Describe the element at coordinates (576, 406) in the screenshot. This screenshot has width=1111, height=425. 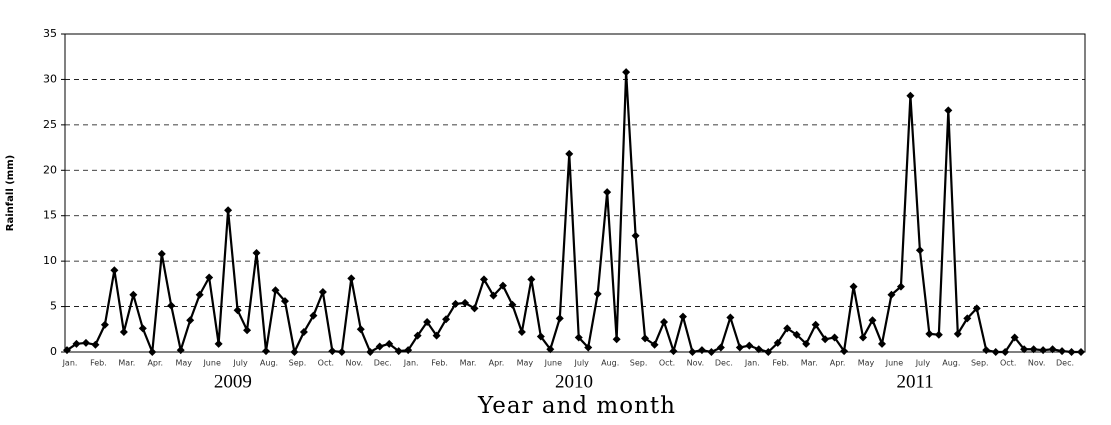
I see `x-axis-label: Year and month` at that location.